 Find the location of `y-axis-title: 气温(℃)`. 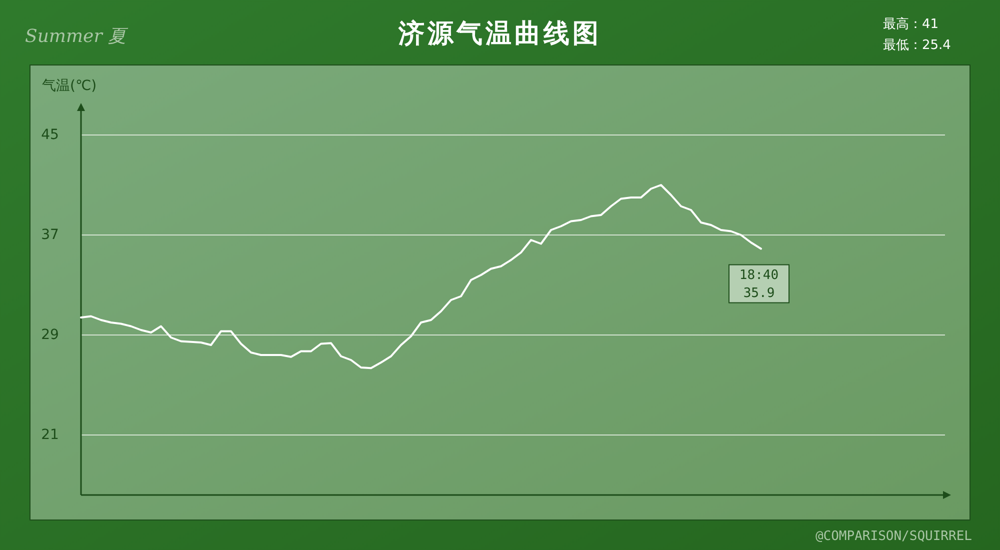

y-axis-title: 气温(℃) is located at coordinates (69, 86).